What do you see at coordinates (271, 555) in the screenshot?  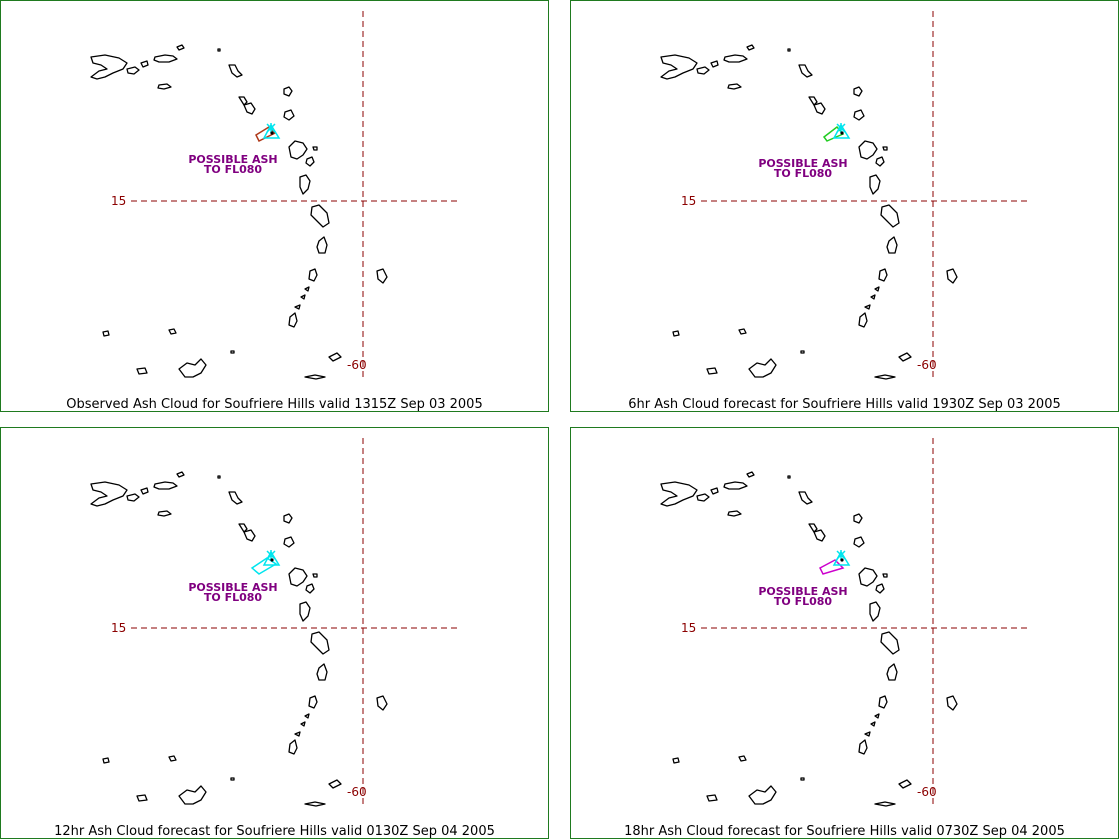 I see `volcano-icon` at bounding box center [271, 555].